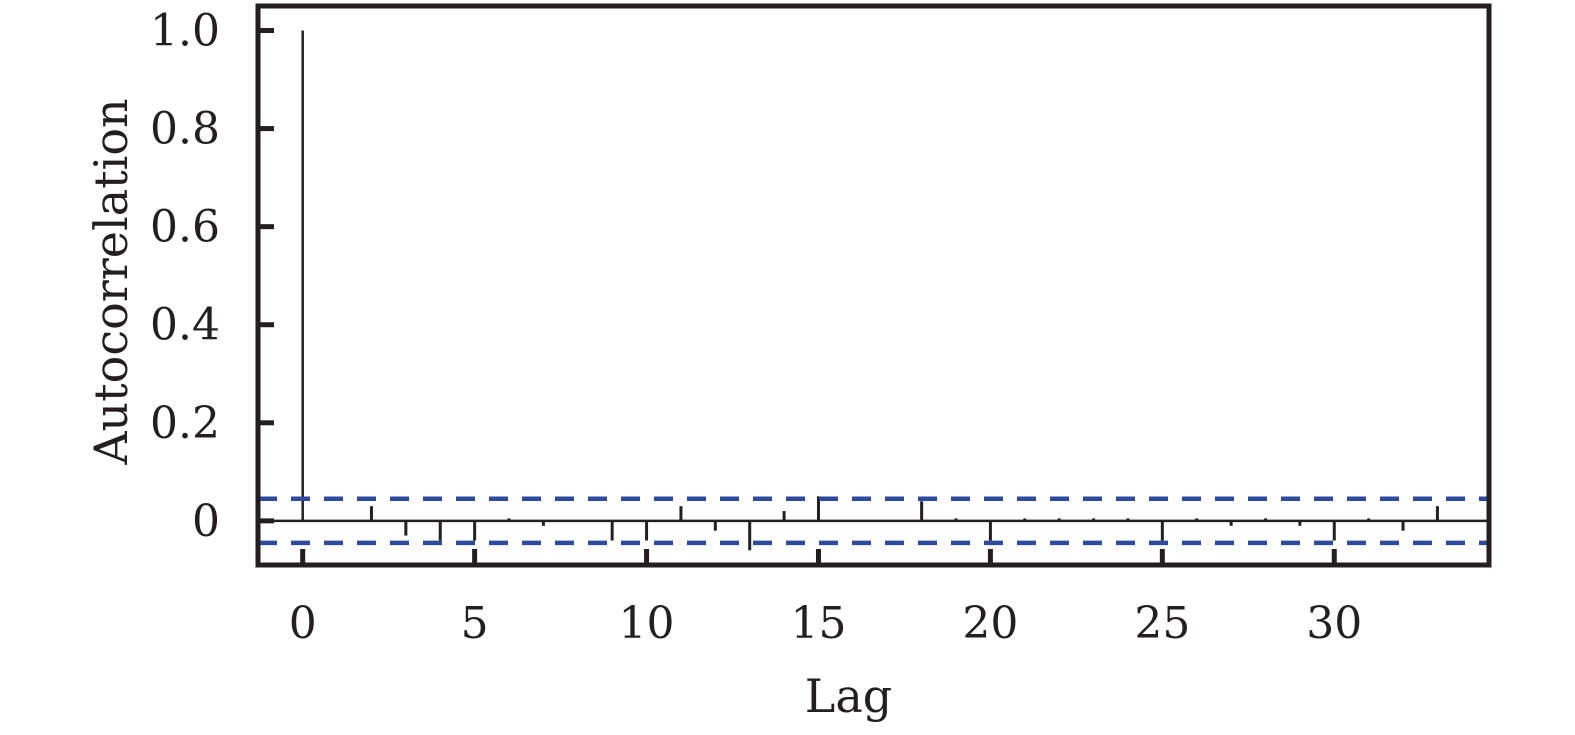  Describe the element at coordinates (212, 276) in the screenshot. I see `y-ticks-group: 0 0.2 0.4 0.6 0.8 1.0` at that location.